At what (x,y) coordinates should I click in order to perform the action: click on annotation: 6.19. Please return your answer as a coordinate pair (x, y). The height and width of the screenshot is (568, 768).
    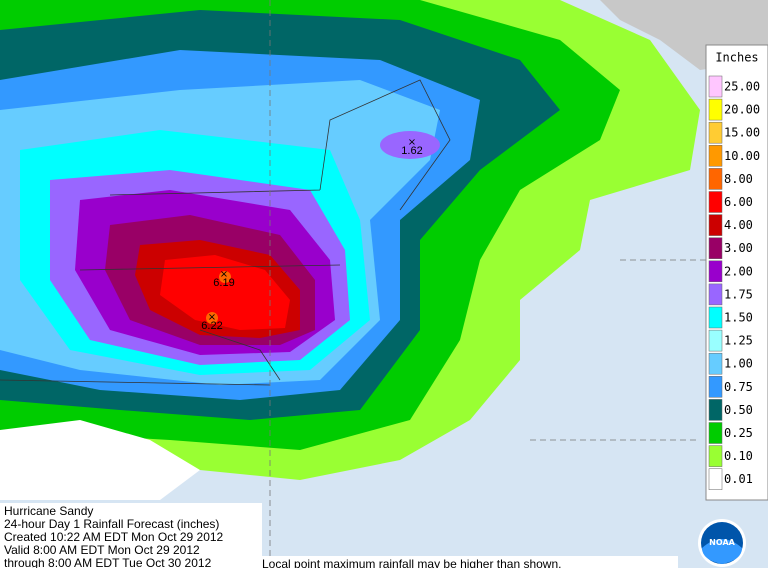
    Looking at the image, I should click on (223, 283).